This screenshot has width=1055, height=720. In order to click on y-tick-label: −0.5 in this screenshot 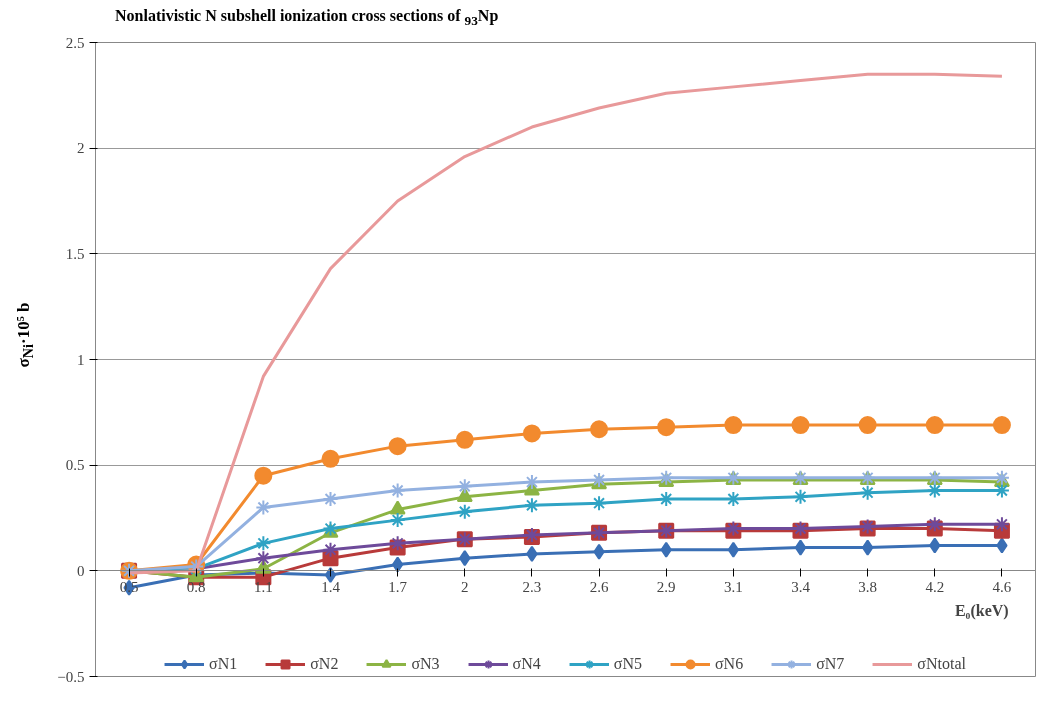, I will do `click(71, 676)`.